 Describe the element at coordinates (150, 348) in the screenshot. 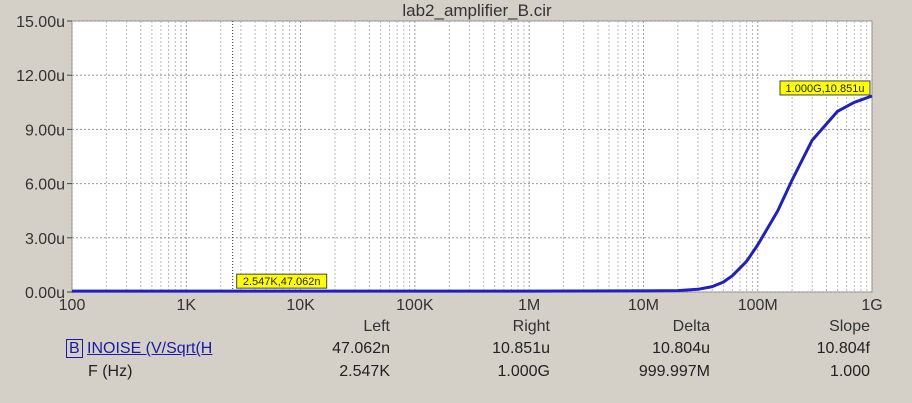

I see `trace-expression-link: INOISE (V/Sqrt(H` at that location.